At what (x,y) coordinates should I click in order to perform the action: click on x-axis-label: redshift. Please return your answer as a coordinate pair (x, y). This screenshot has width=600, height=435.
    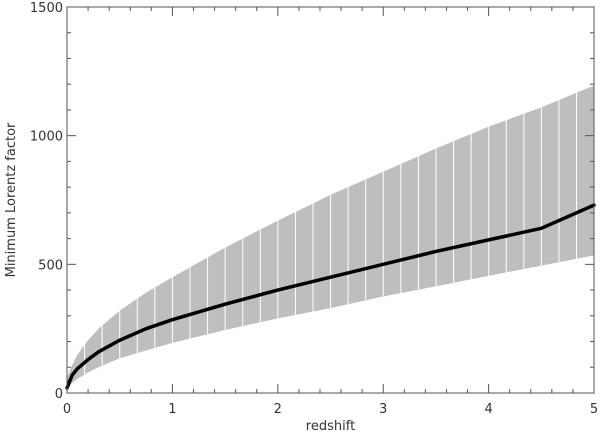
    Looking at the image, I should click on (330, 426).